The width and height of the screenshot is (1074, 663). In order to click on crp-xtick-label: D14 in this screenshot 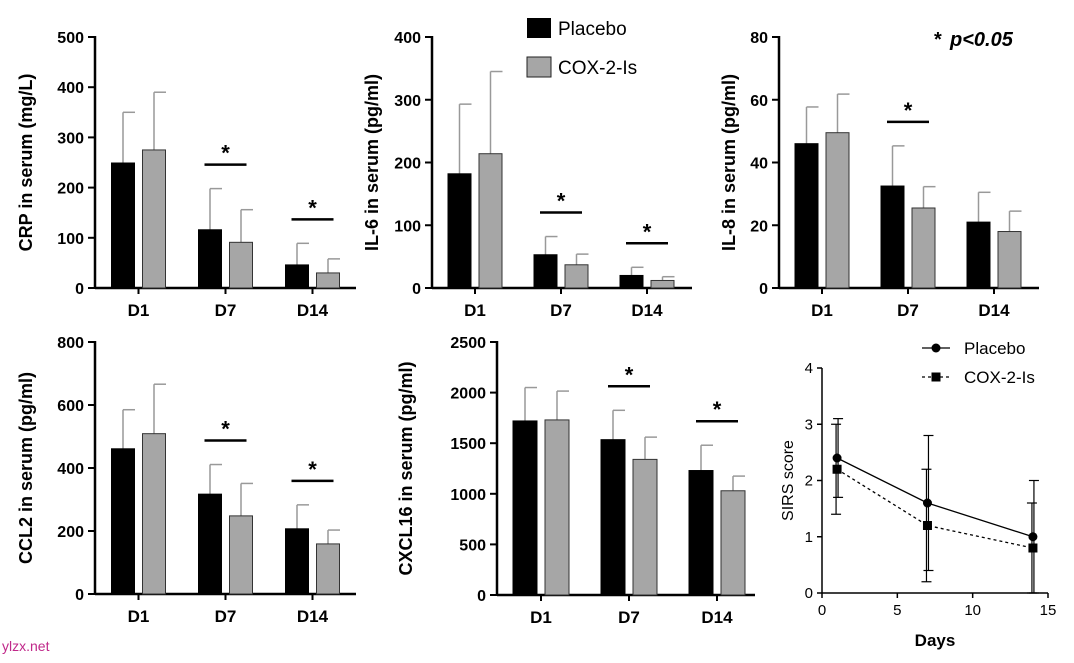, I will do `click(313, 310)`.